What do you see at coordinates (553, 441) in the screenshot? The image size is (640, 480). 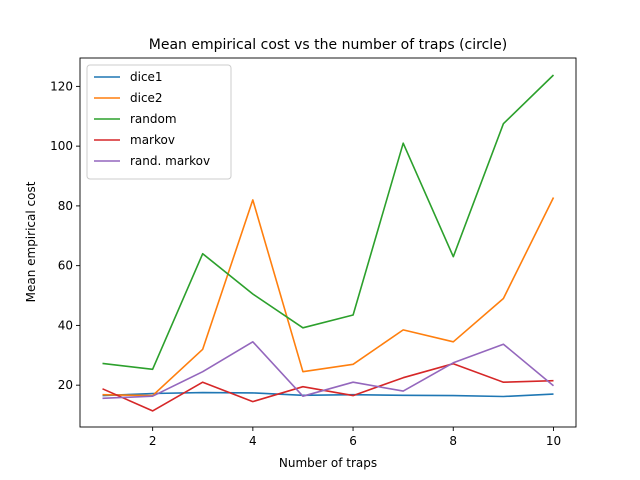 I see `x-tick-label: 10` at bounding box center [553, 441].